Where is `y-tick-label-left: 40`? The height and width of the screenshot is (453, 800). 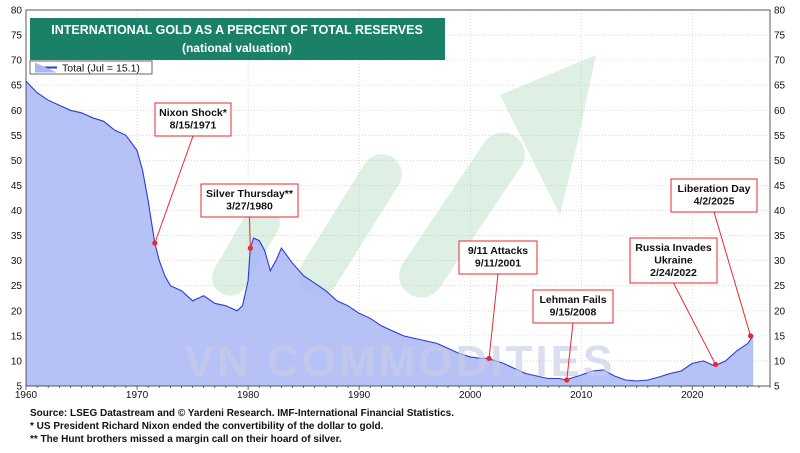 y-tick-label-left: 40 is located at coordinates (17, 211).